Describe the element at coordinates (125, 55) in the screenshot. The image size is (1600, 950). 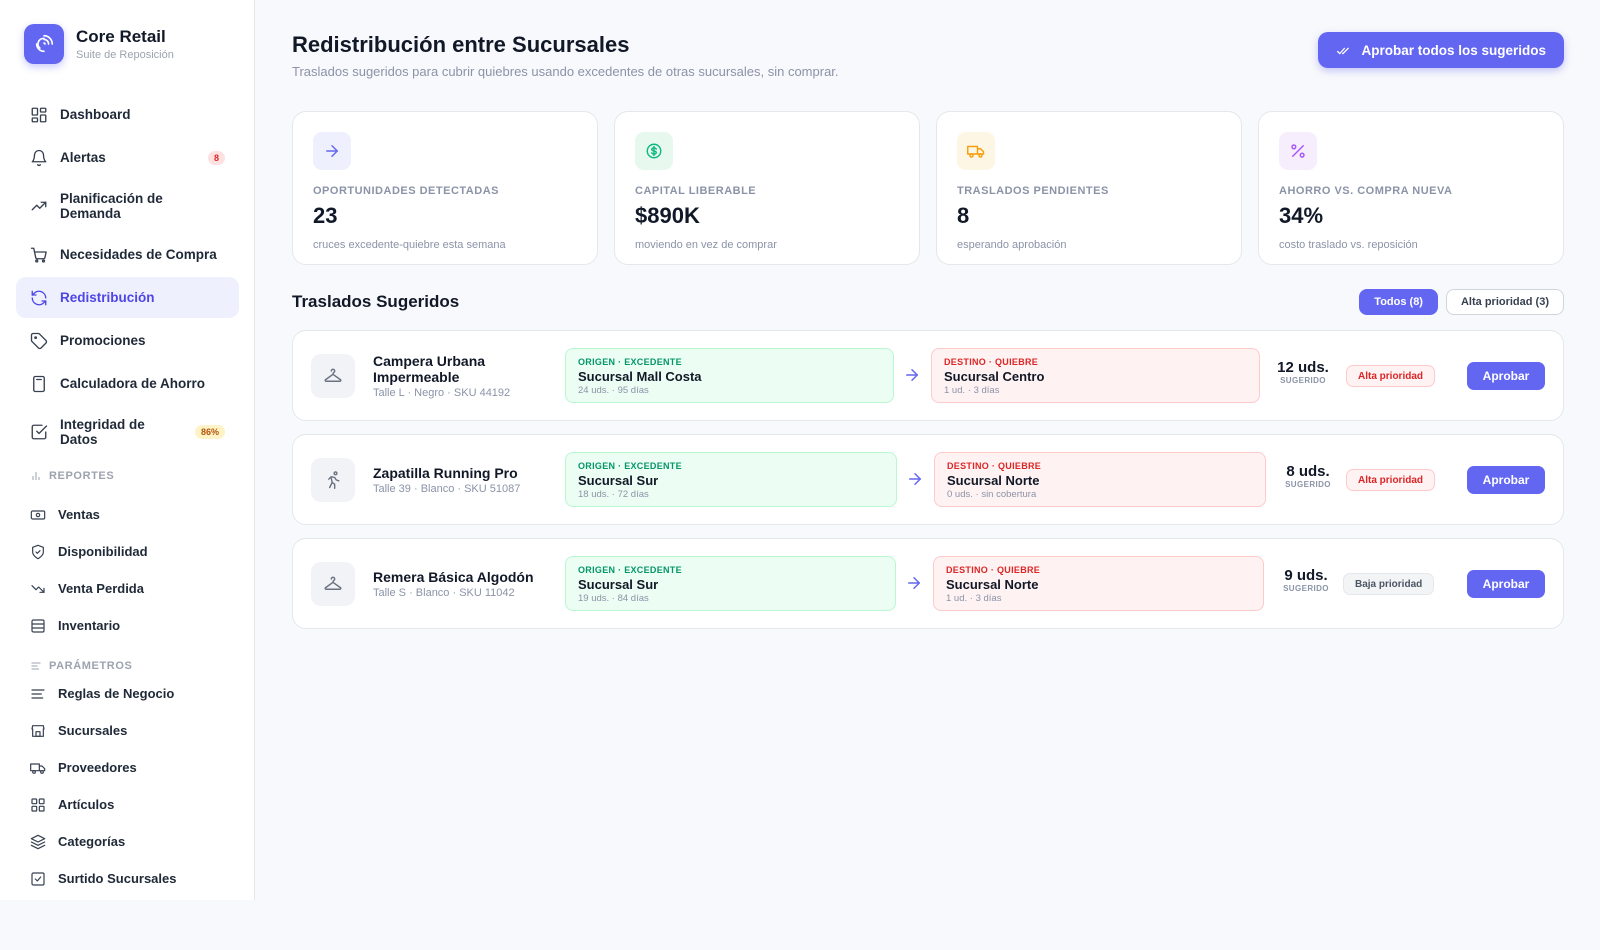
I see `brand-subtitle: Suite de Reposición` at that location.